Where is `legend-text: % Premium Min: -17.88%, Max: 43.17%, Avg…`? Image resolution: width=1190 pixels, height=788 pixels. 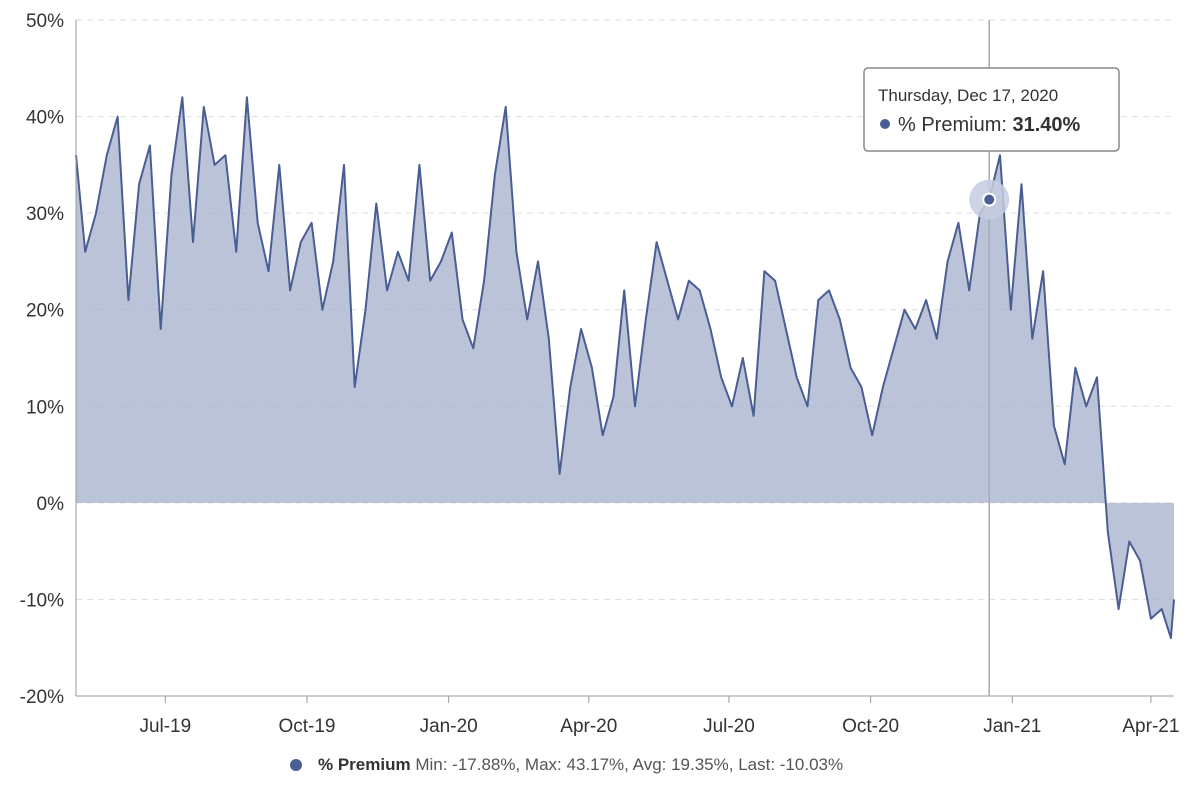
legend-text: % Premium Min: -17.88%, Max: 43.17%, Avg… is located at coordinates (580, 764).